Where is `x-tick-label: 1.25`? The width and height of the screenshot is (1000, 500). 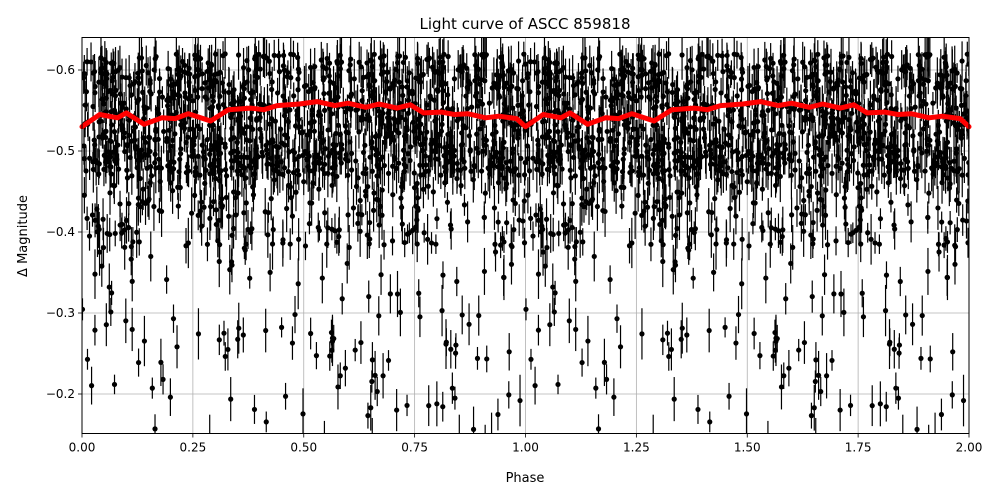 x-tick-label: 1.25 is located at coordinates (636, 448).